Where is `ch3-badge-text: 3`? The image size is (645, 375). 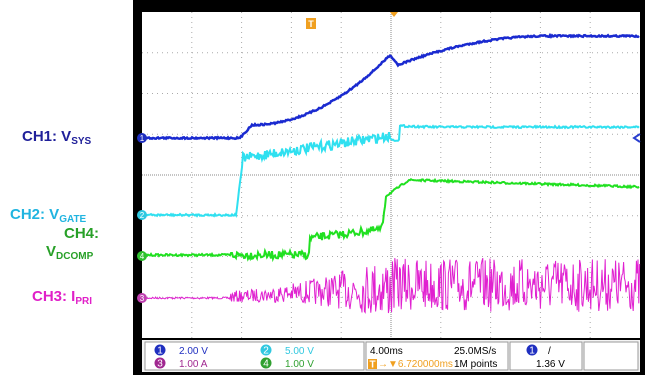
ch3-badge-text: 3 is located at coordinates (160, 364).